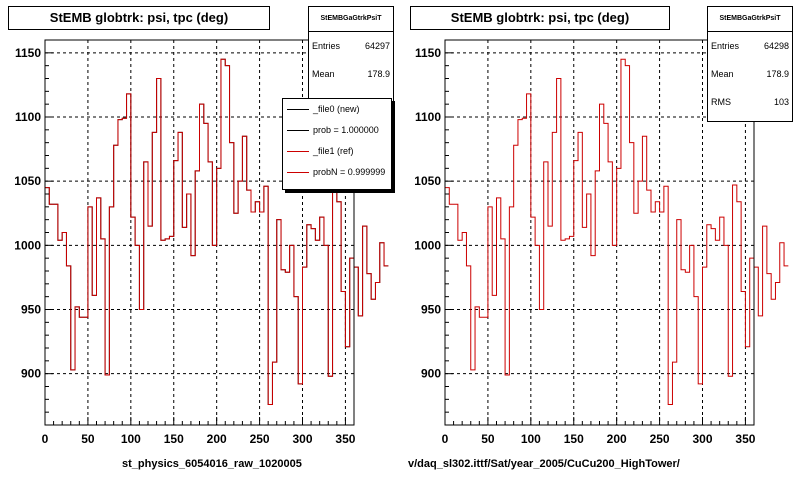 The width and height of the screenshot is (800, 480). Describe the element at coordinates (377, 46) in the screenshot. I see `stats-value: 64297` at that location.